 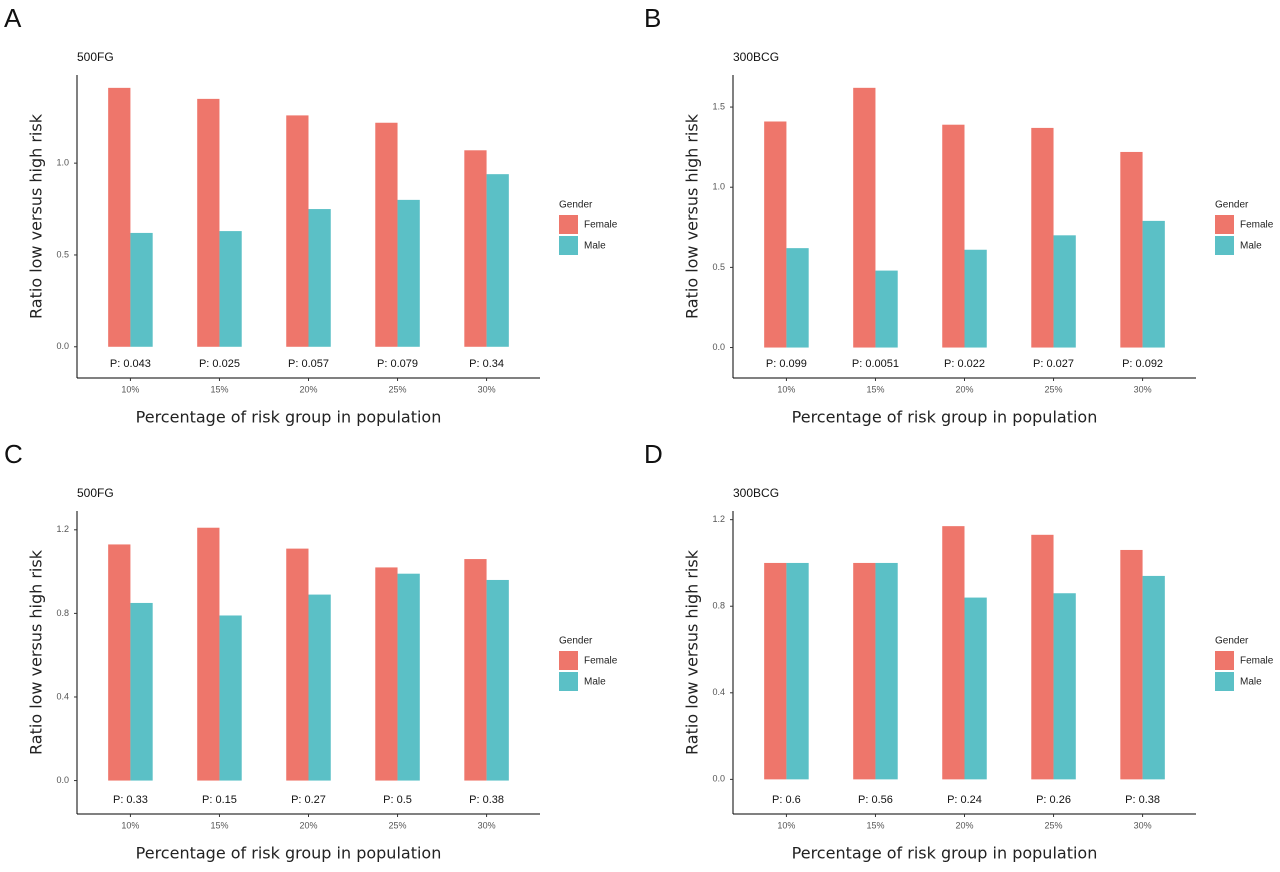 I want to click on panel-letter: A, so click(x=13, y=18).